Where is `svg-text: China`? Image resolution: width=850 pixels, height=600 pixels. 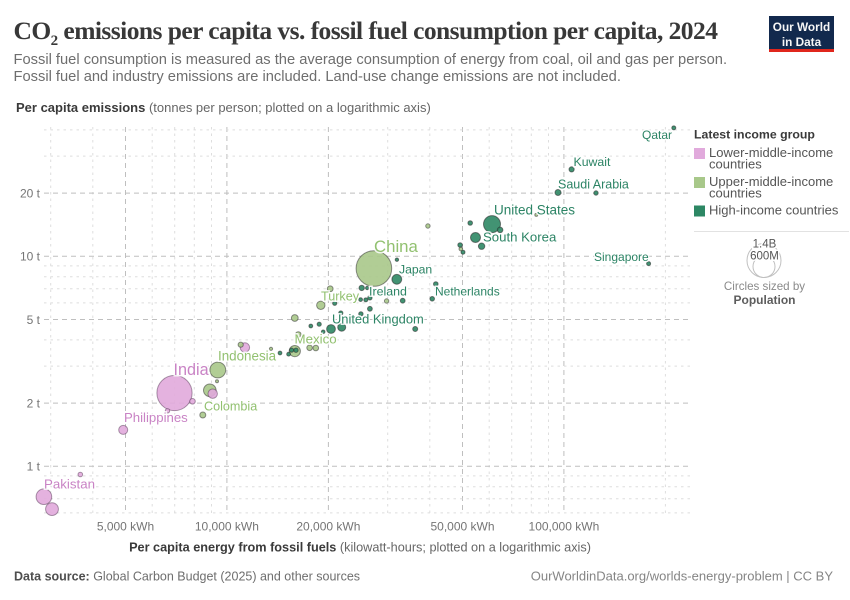
svg-text: China is located at coordinates (396, 246).